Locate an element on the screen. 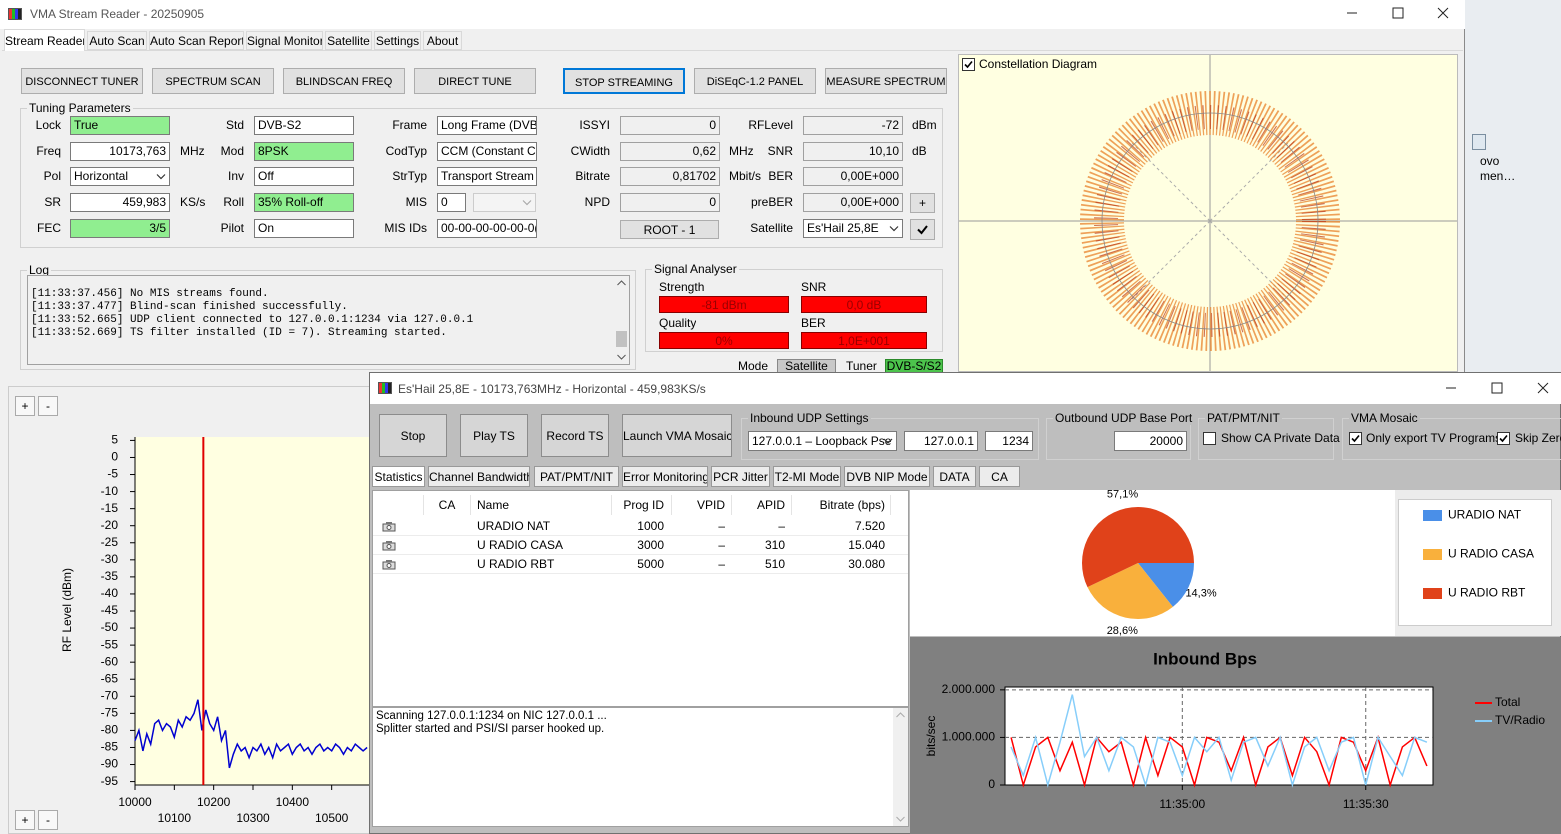 Image resolution: width=1561 pixels, height=834 pixels. checkbox-label: Show CA Private Data is located at coordinates (1280, 438).